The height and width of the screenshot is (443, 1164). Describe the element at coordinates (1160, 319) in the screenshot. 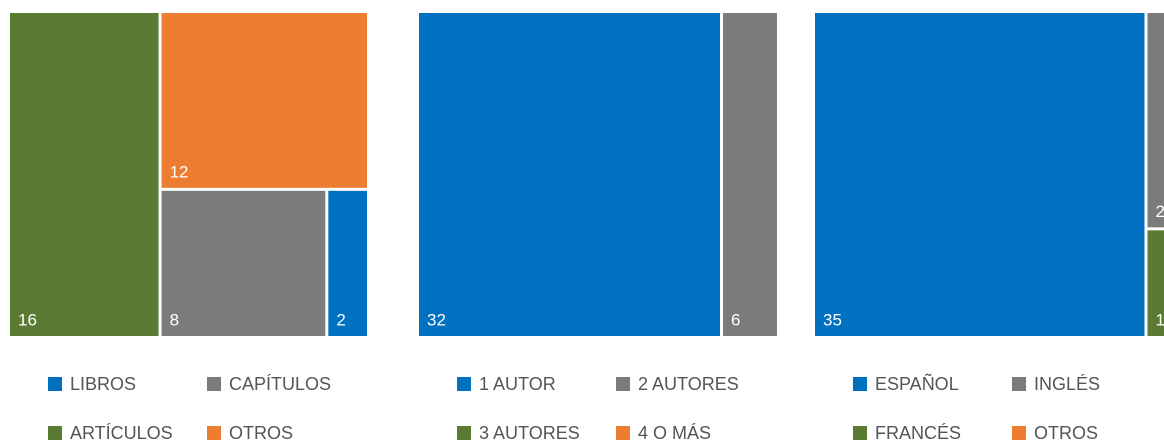

I see `tile-label: 1` at that location.